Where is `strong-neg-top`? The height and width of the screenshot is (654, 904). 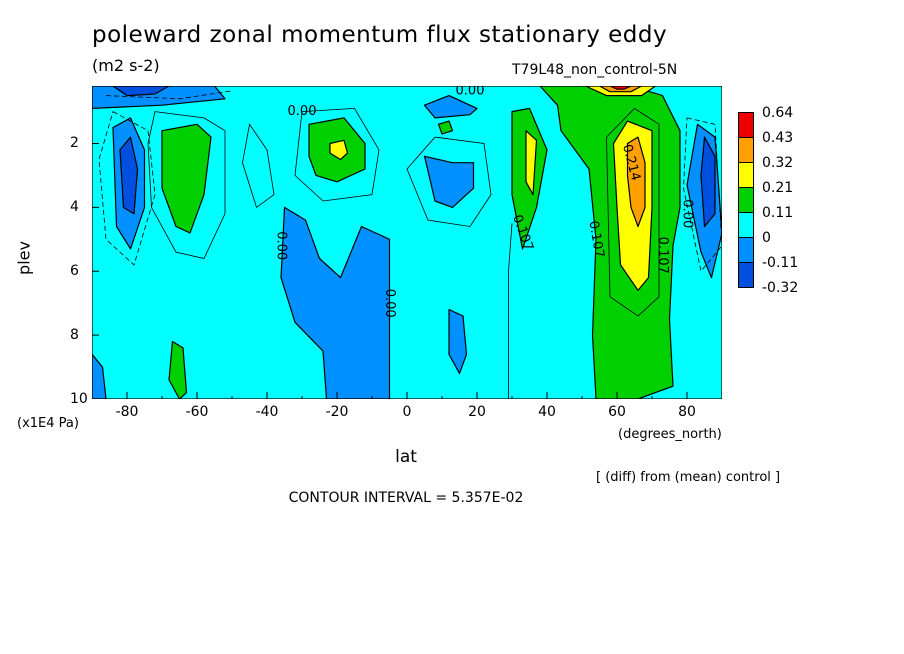
strong-neg-top is located at coordinates (141, 91).